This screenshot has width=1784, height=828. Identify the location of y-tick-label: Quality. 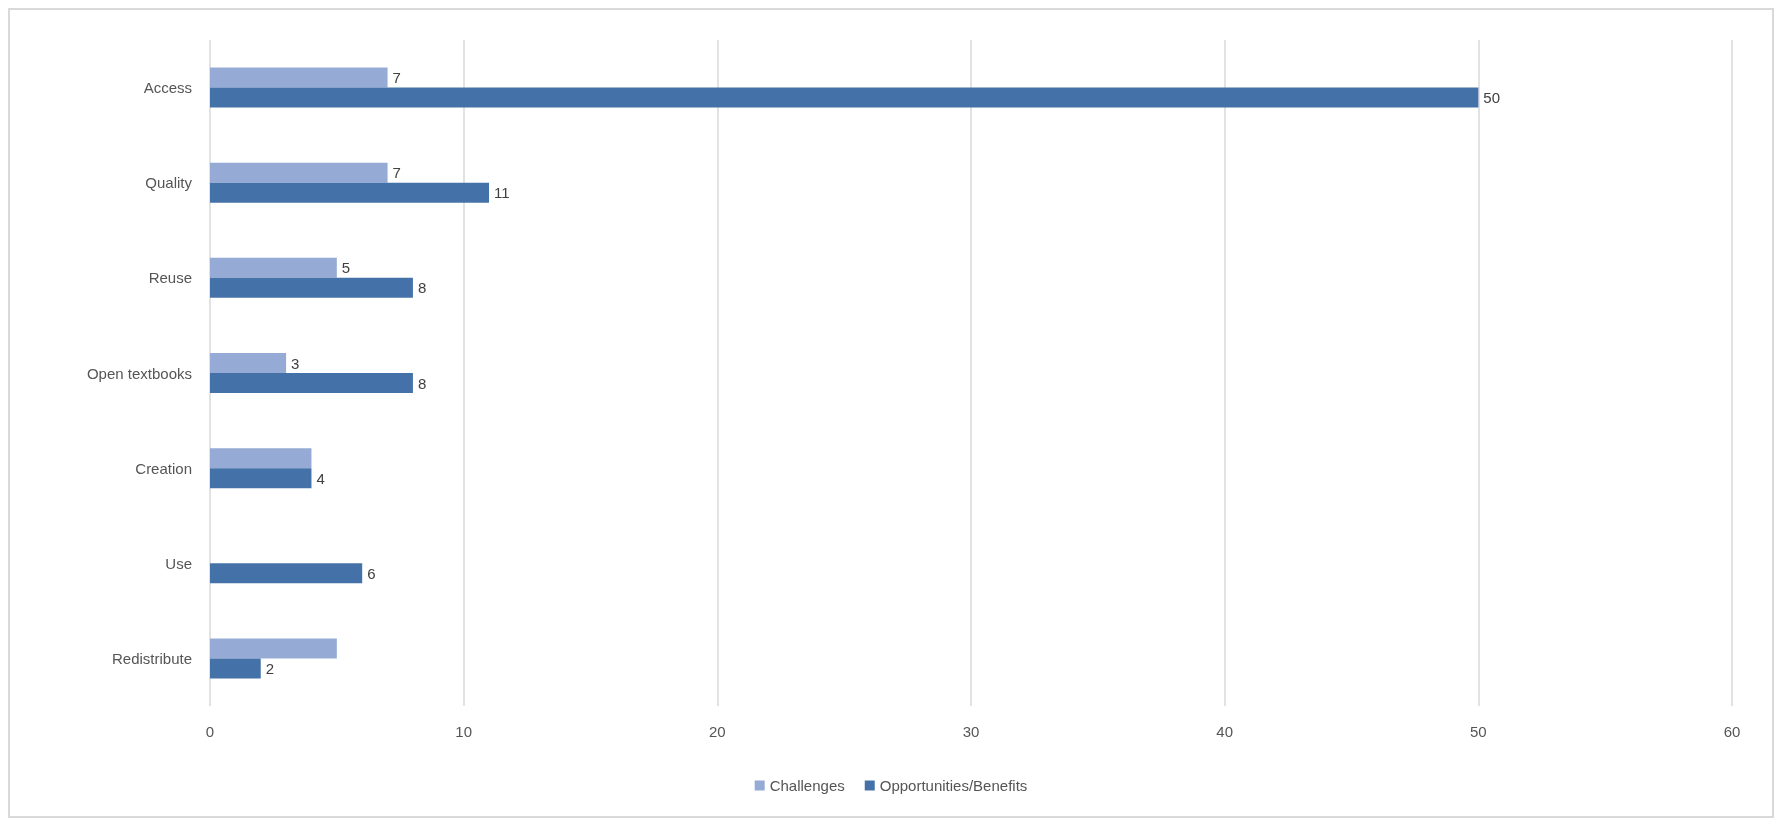
(169, 183).